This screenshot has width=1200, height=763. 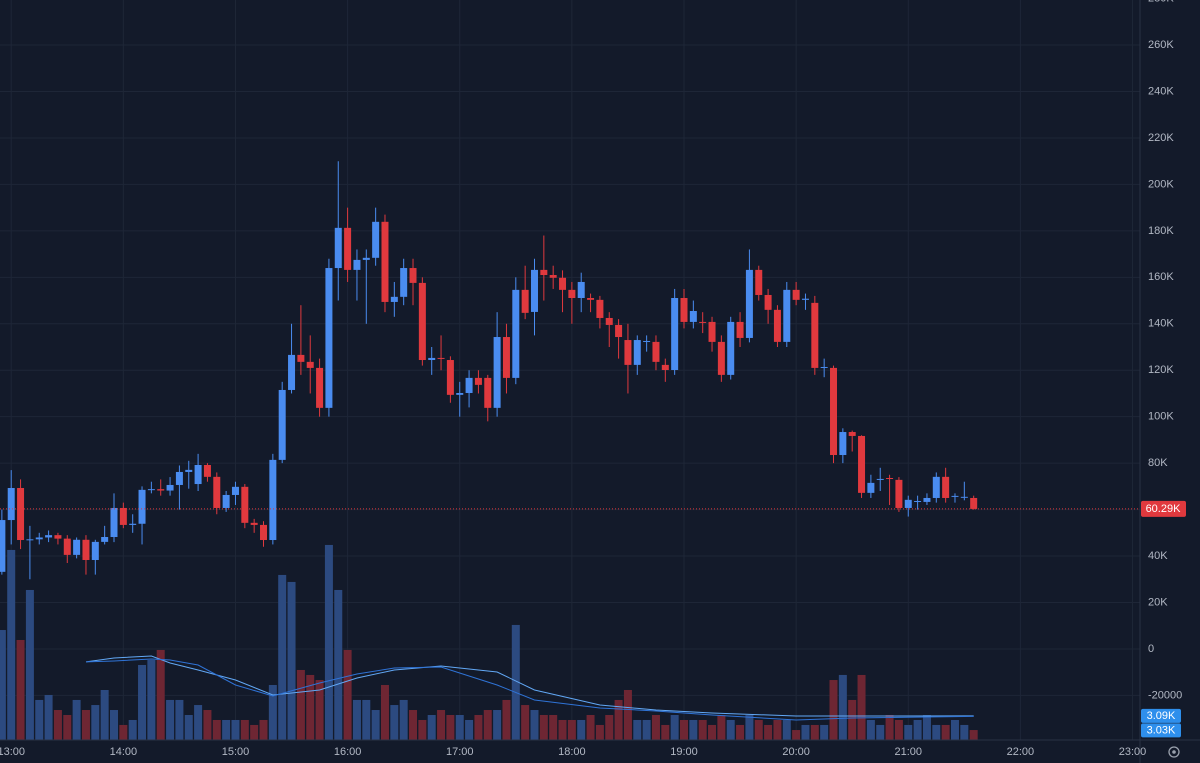 What do you see at coordinates (1161, 730) in the screenshot?
I see `ma-value-box` at bounding box center [1161, 730].